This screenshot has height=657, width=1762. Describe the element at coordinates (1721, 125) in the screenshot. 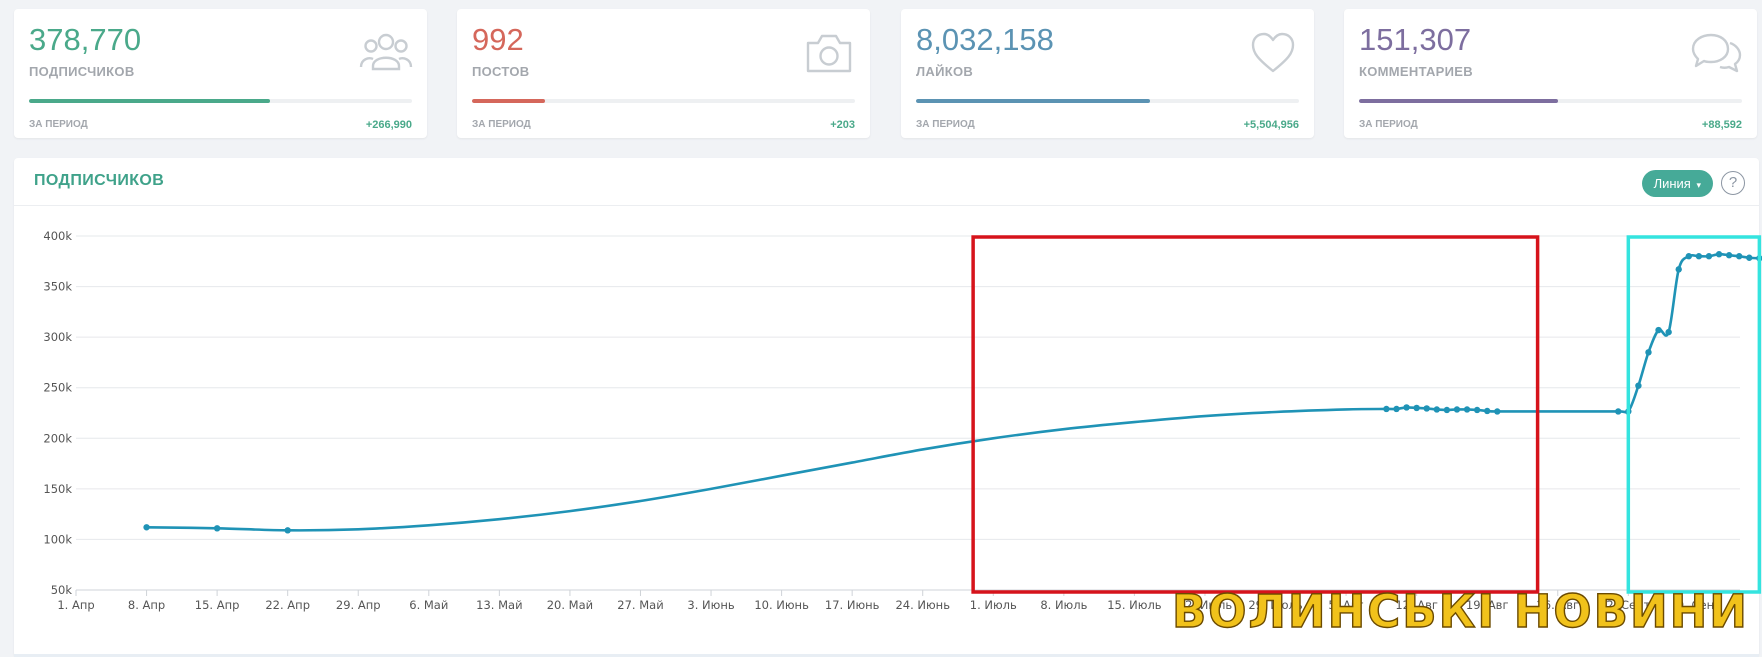

I see `period-delta: +88,592` at that location.